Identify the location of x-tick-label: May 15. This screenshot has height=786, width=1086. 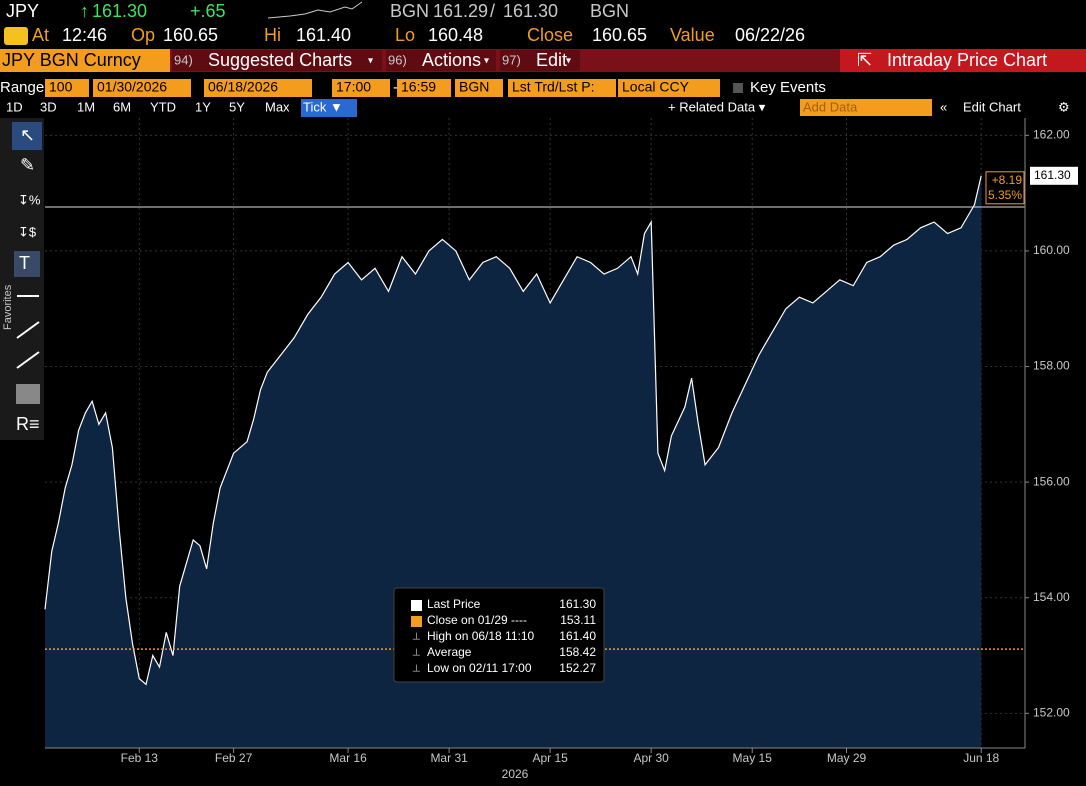
(753, 758).